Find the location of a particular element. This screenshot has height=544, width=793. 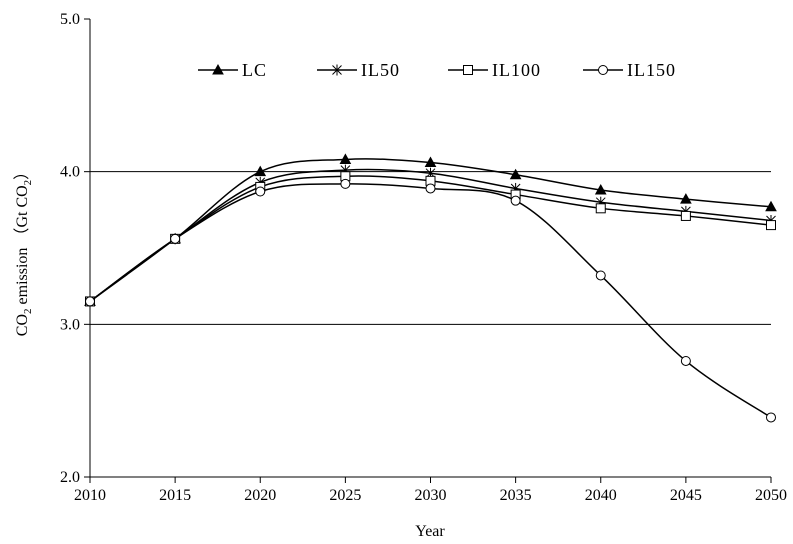

legend-label-lc: LC is located at coordinates (254, 70).